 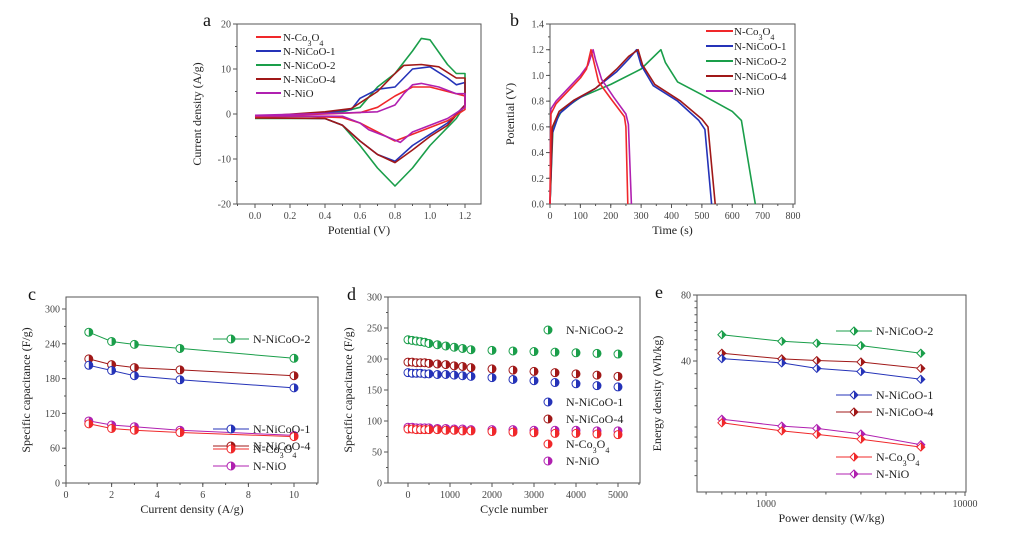 I want to click on legend-label: N-NiO, so click(x=270, y=466).